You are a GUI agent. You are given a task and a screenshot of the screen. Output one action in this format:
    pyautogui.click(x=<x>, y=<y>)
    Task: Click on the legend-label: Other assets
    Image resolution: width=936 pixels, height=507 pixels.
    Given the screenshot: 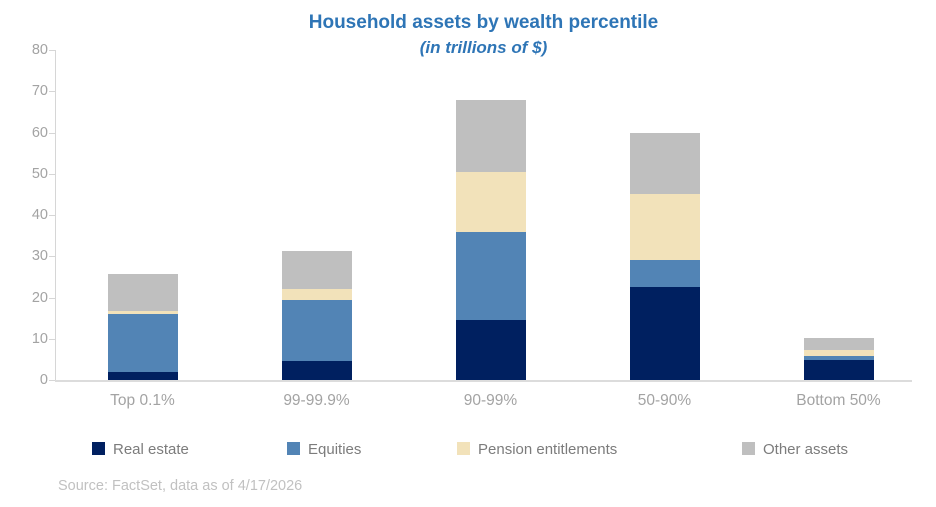 What is the action you would take?
    pyautogui.click(x=806, y=449)
    